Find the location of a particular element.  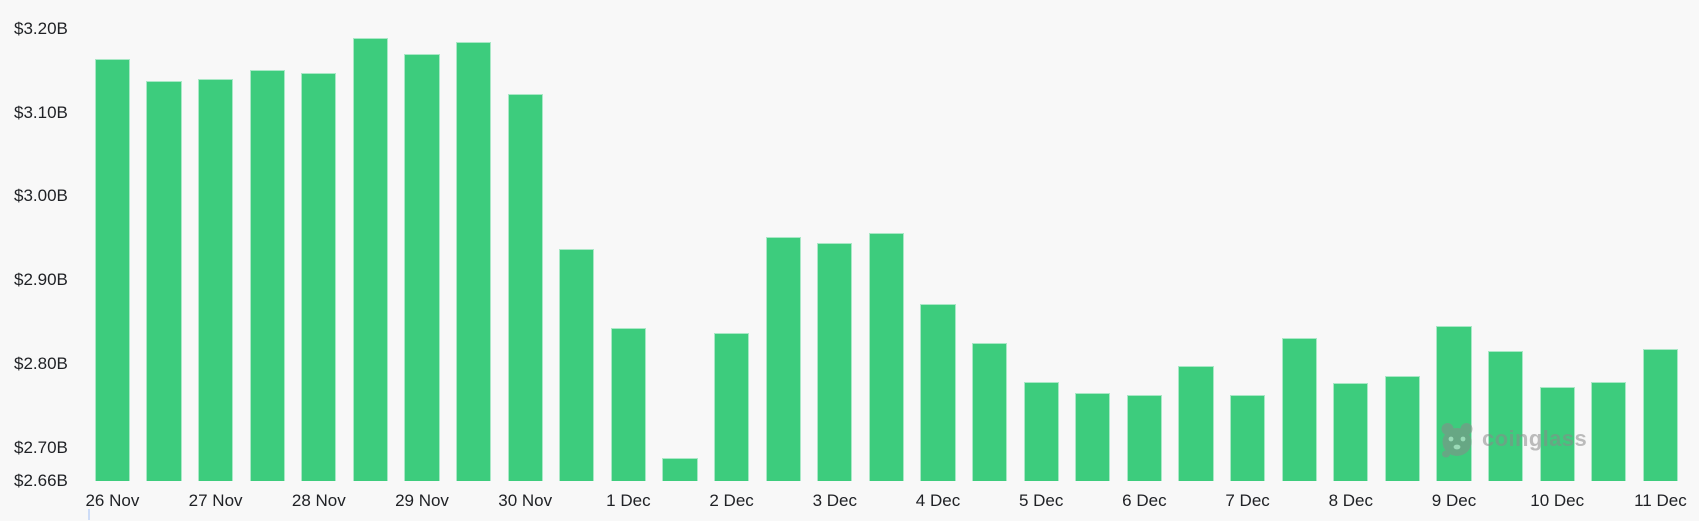

x-axis-tick-label: 28 Nov is located at coordinates (318, 500).